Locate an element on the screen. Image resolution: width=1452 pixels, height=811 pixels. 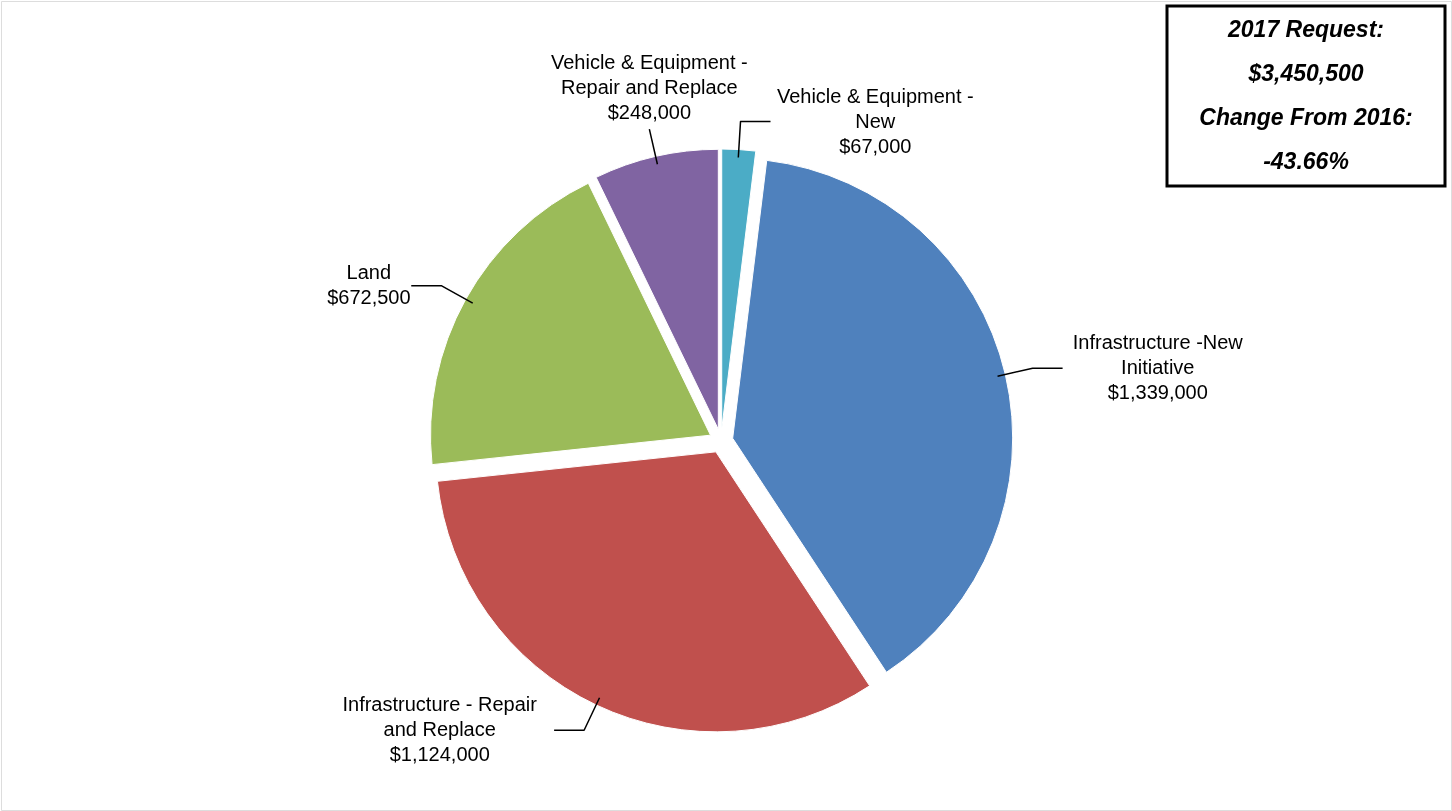
text: $3,450,500 is located at coordinates (1305, 73).